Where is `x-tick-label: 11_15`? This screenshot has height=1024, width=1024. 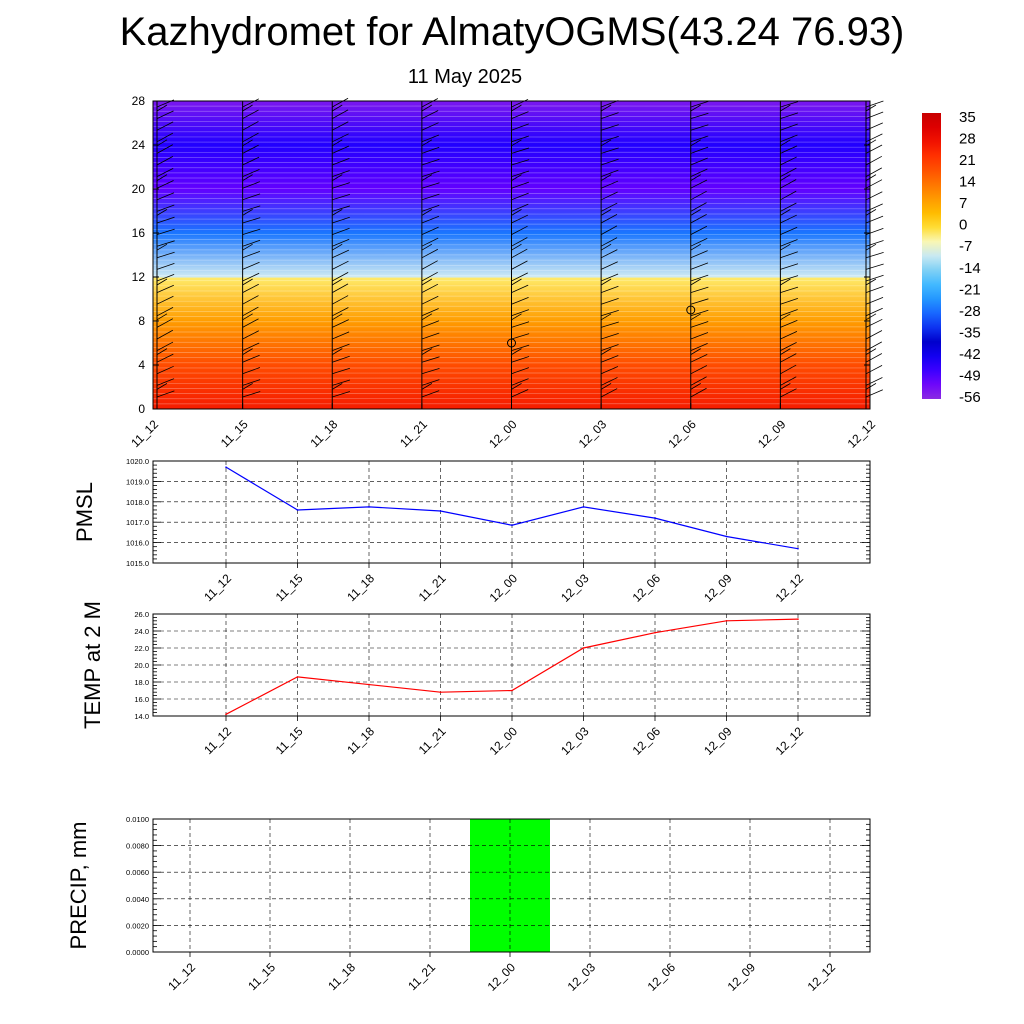
x-tick-label: 11_15 is located at coordinates (289, 587).